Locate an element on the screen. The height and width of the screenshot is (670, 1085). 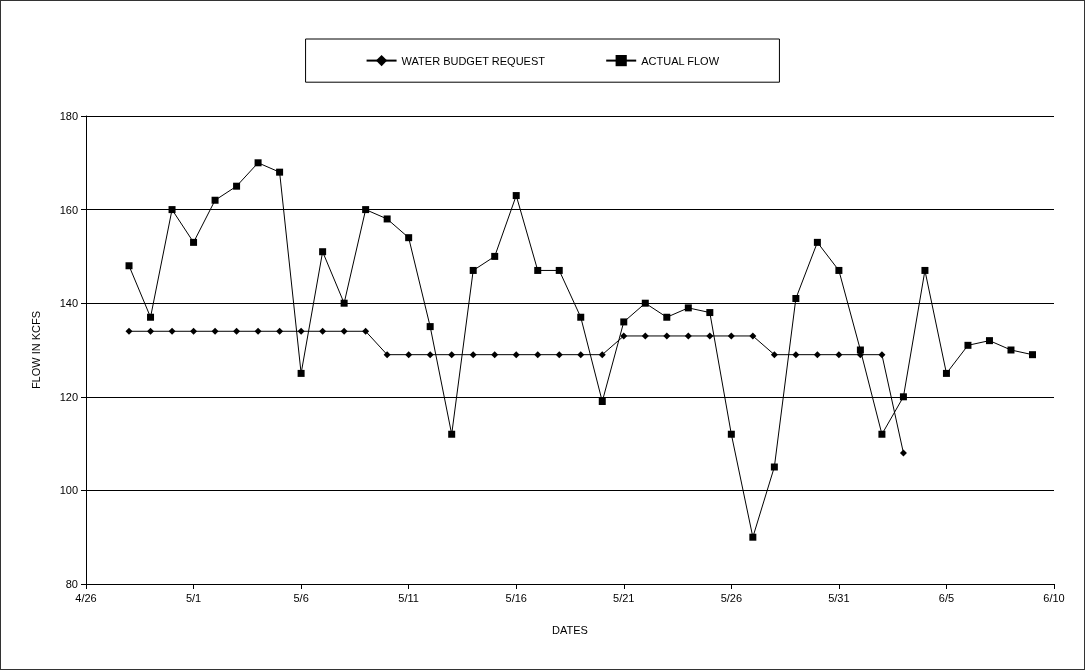
y-tick-label: 120 is located at coordinates (68, 396).